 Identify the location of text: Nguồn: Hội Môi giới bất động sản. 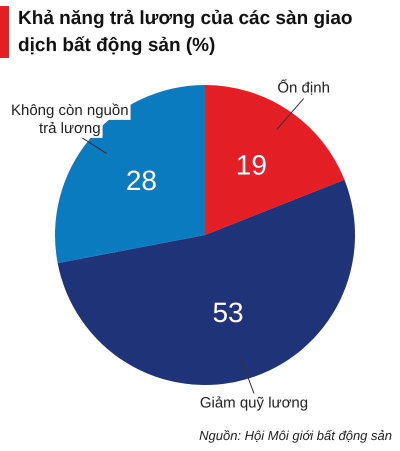
(295, 435).